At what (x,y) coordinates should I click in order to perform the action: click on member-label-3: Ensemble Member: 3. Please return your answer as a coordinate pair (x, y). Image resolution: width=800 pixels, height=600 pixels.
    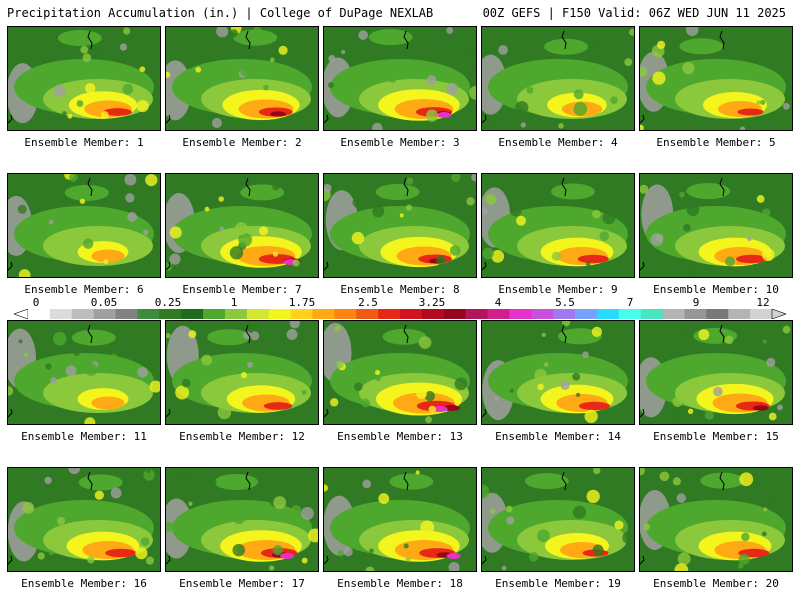
    Looking at the image, I should click on (400, 142).